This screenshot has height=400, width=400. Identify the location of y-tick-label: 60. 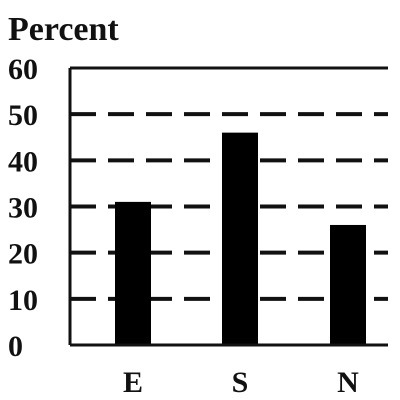
(23, 69).